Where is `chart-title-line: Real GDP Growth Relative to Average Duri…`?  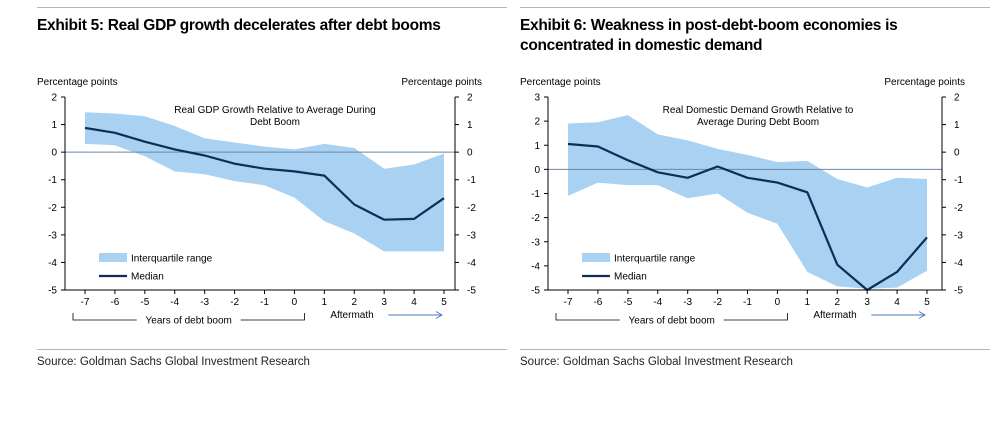 chart-title-line: Real GDP Growth Relative to Average Duri… is located at coordinates (274, 110).